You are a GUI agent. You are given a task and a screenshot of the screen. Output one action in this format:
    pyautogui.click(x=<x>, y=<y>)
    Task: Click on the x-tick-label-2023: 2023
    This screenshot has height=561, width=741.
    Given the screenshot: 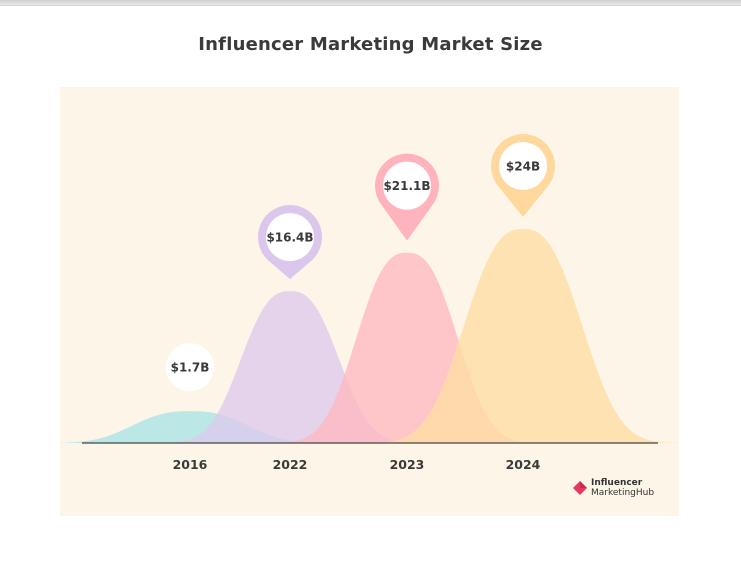 What is the action you would take?
    pyautogui.click(x=407, y=464)
    